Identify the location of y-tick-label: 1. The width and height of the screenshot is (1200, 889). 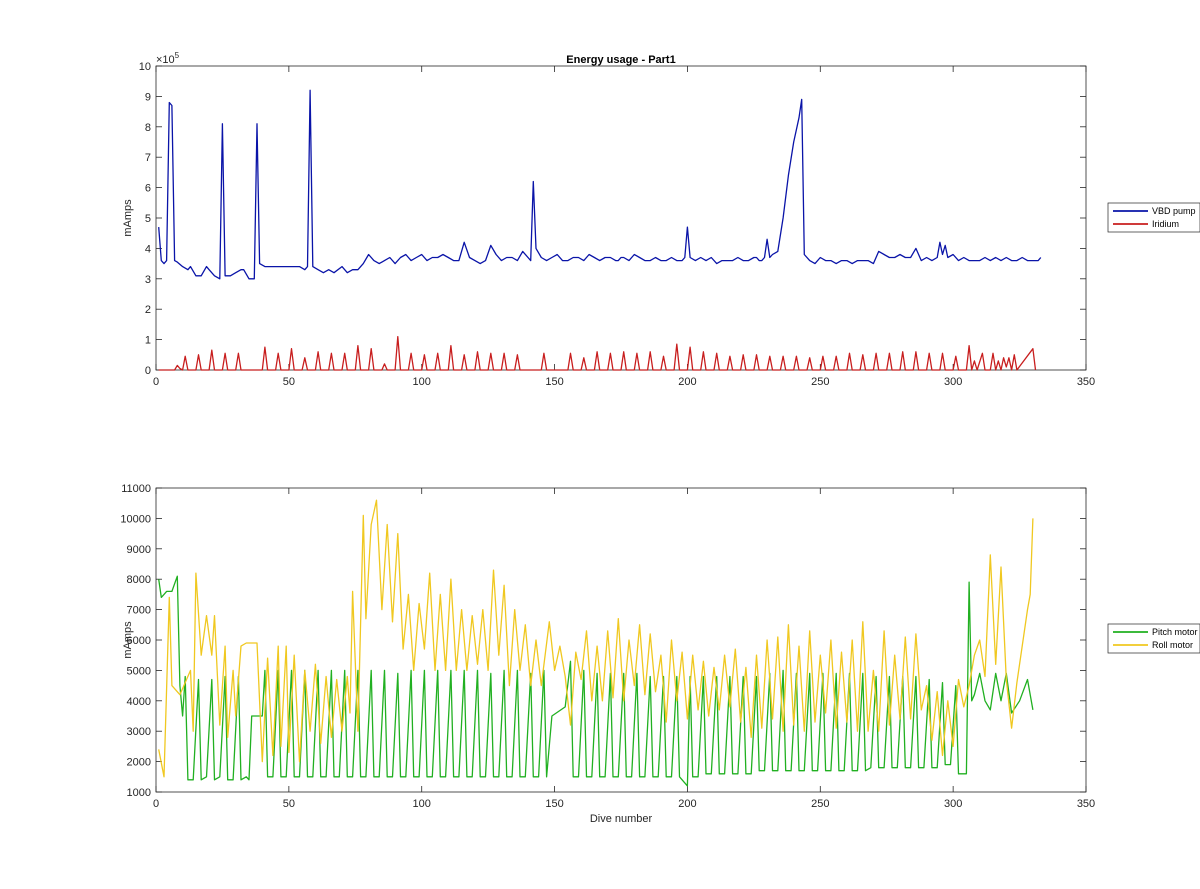
(148, 341).